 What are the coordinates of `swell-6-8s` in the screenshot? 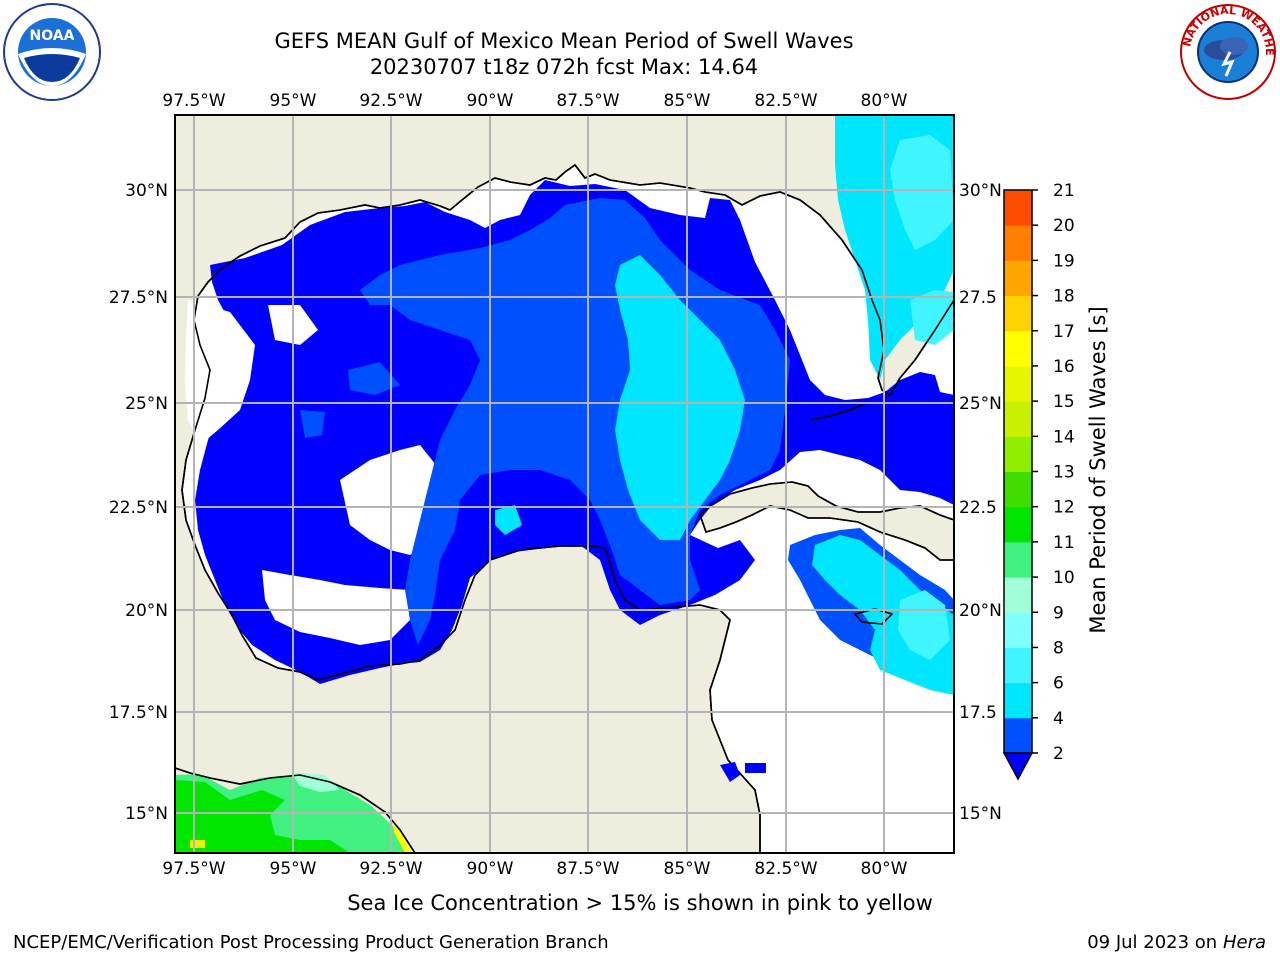 It's located at (922, 192).